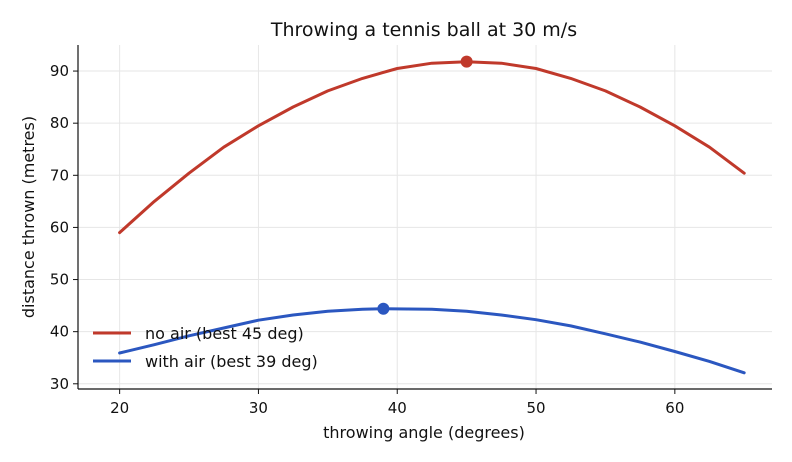 Image resolution: width=792 pixels, height=462 pixels. What do you see at coordinates (397, 408) in the screenshot?
I see `x-tick-label: 40` at bounding box center [397, 408].